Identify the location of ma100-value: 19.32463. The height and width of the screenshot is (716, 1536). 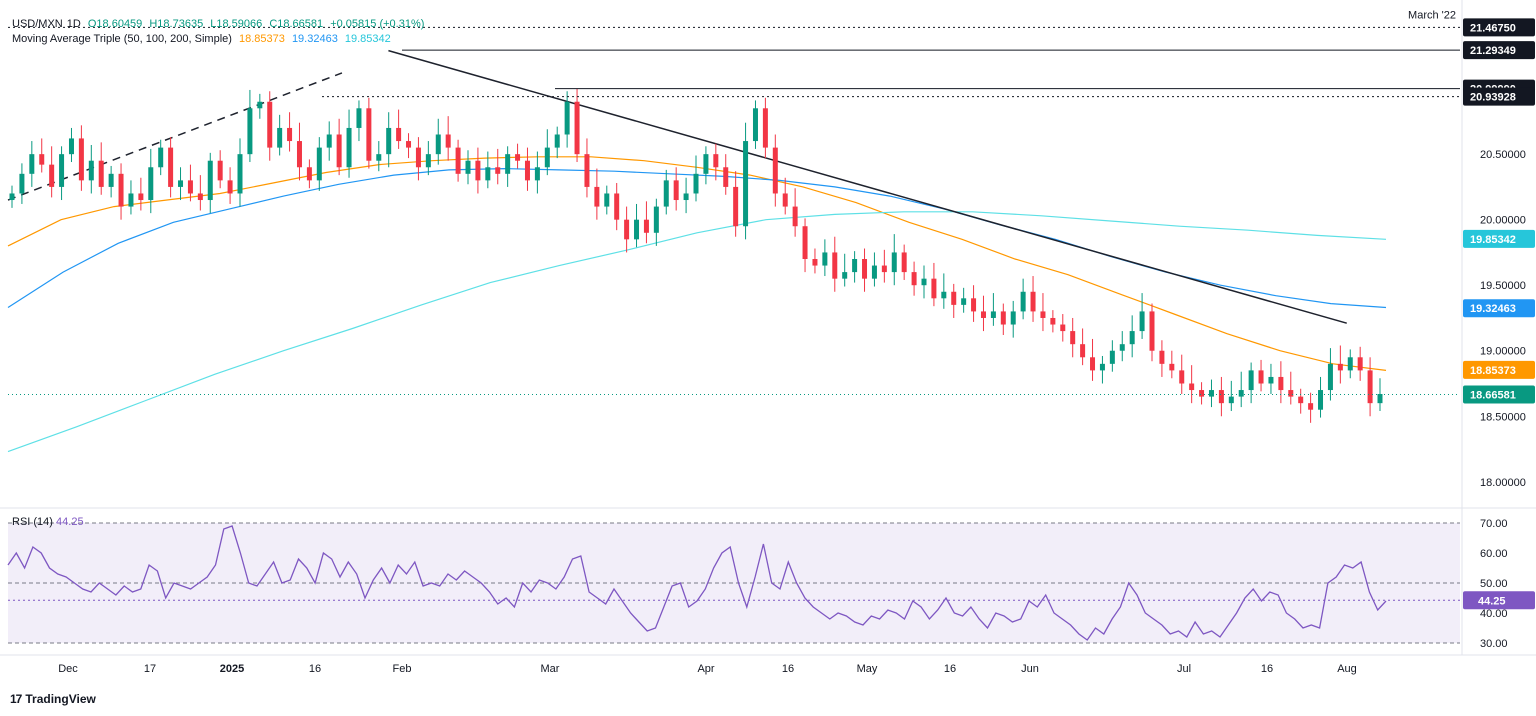
(314, 39).